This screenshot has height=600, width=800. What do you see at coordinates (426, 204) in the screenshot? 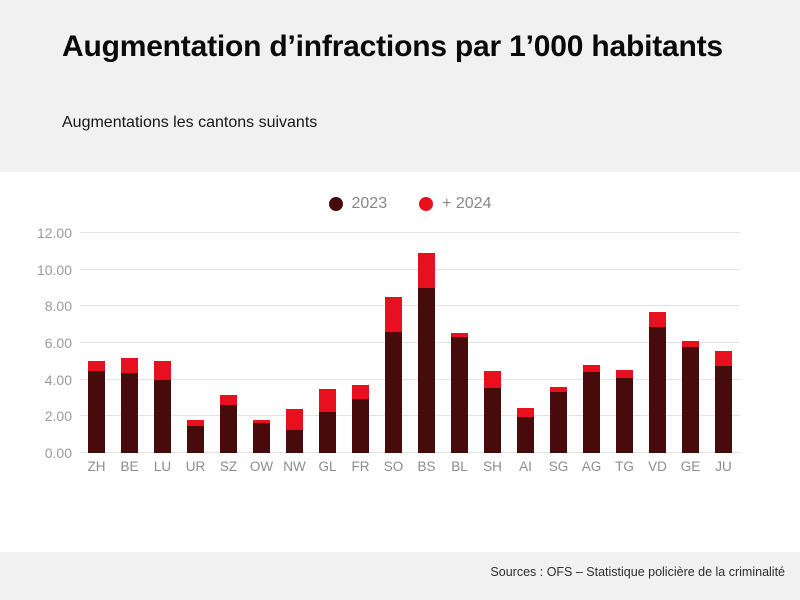
I see `legend-dot-2024-icon` at bounding box center [426, 204].